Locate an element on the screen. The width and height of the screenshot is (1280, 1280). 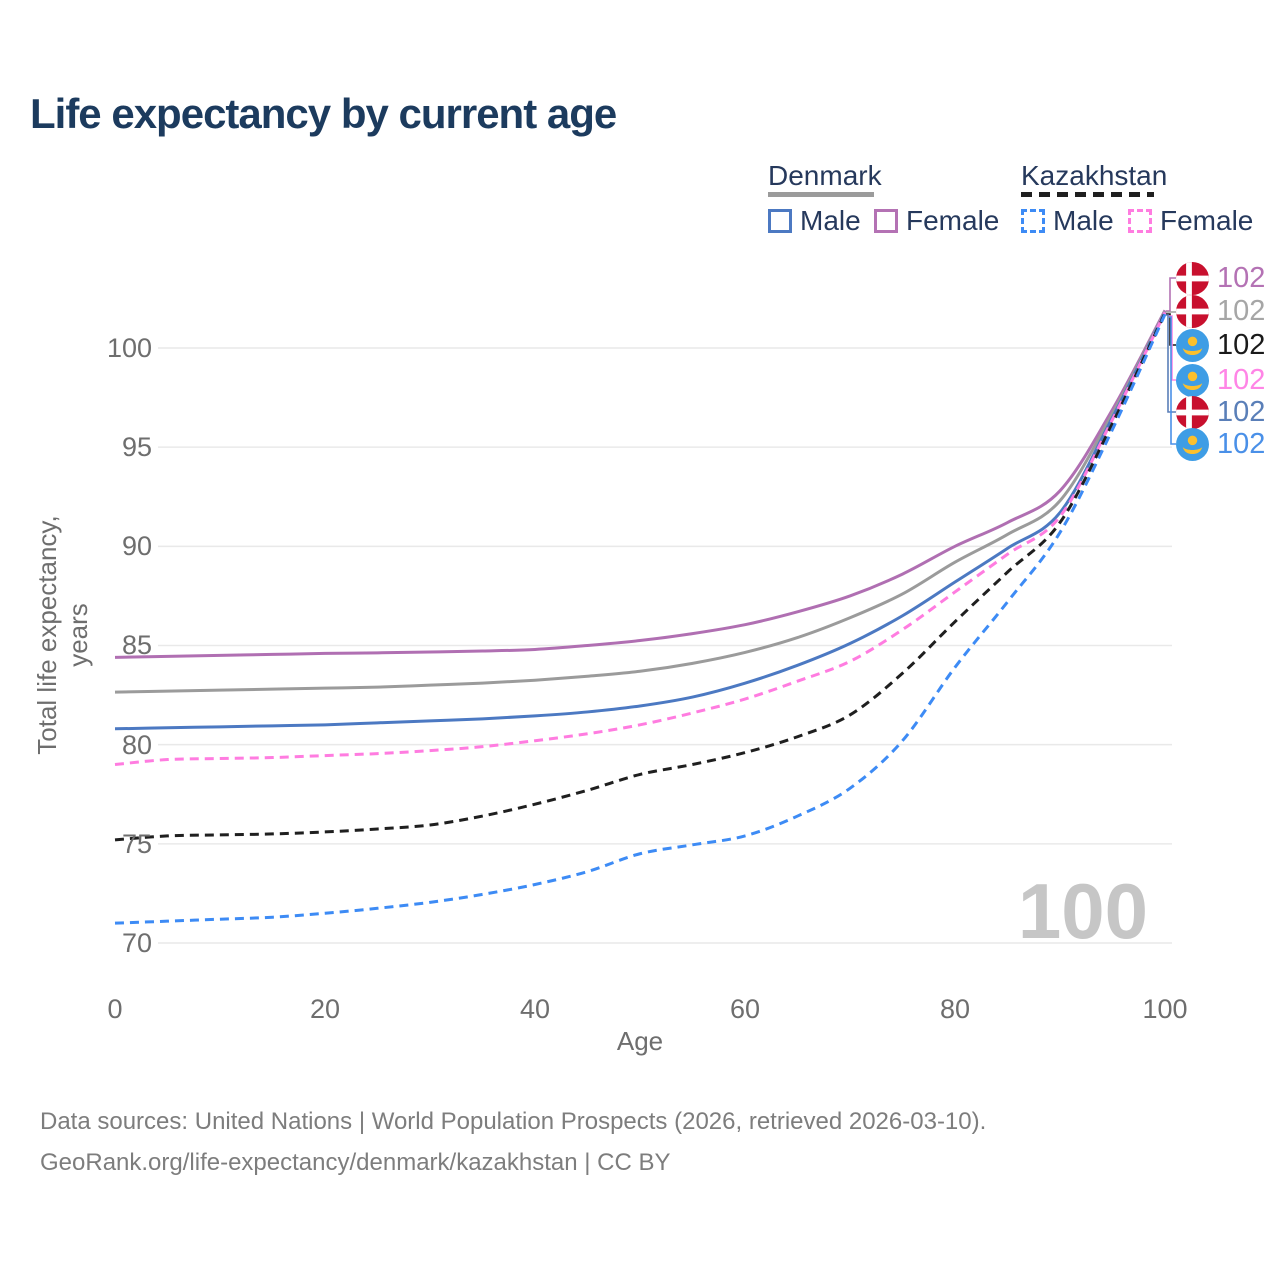
x-tick-label-100: 100 is located at coordinates (1165, 1009).